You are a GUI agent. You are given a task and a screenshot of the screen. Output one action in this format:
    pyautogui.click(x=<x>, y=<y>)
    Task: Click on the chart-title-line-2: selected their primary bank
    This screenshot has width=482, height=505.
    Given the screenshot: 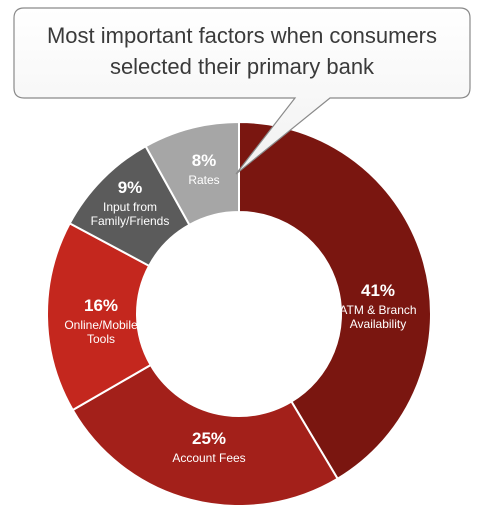 What is the action you would take?
    pyautogui.click(x=242, y=66)
    